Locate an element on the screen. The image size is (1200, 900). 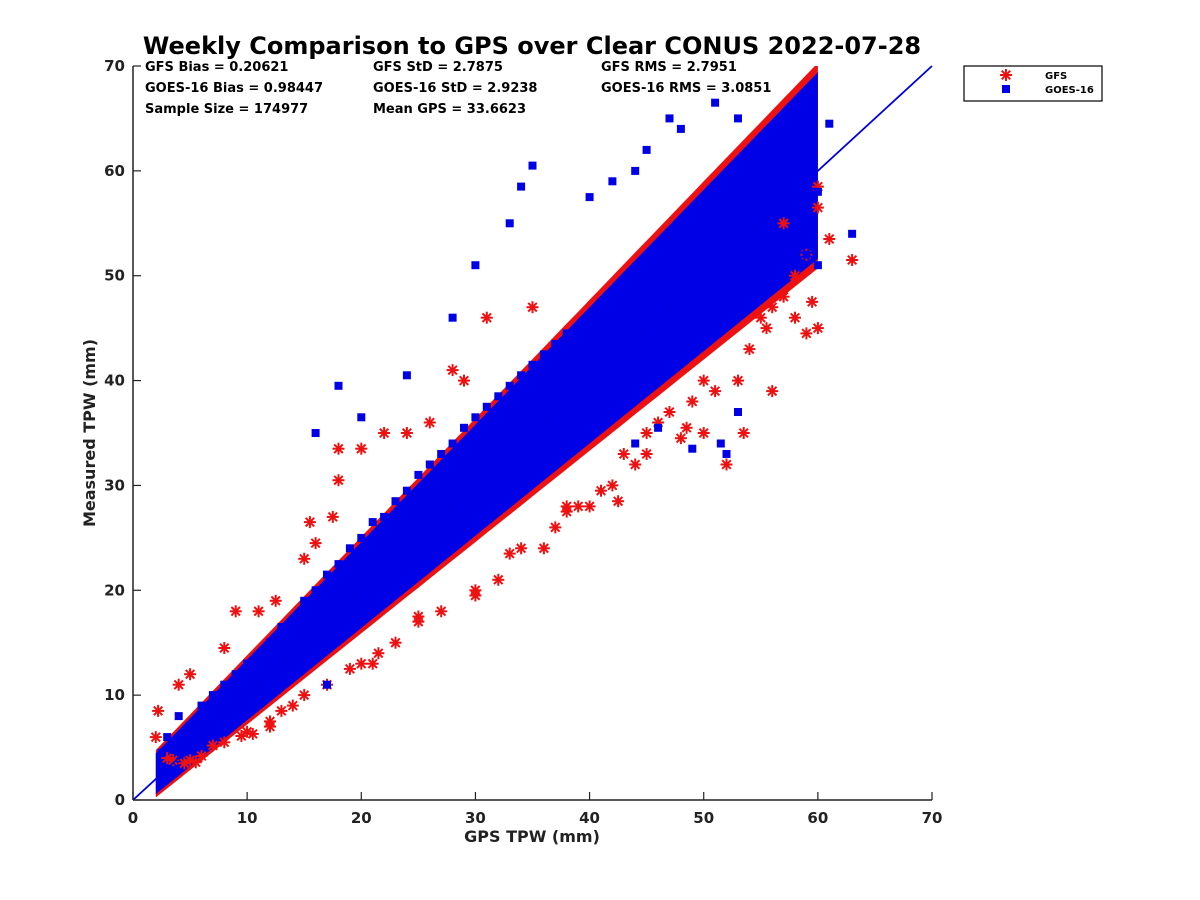
stat-goes-rms: GOES-16 RMS = 3.0851 is located at coordinates (686, 88).